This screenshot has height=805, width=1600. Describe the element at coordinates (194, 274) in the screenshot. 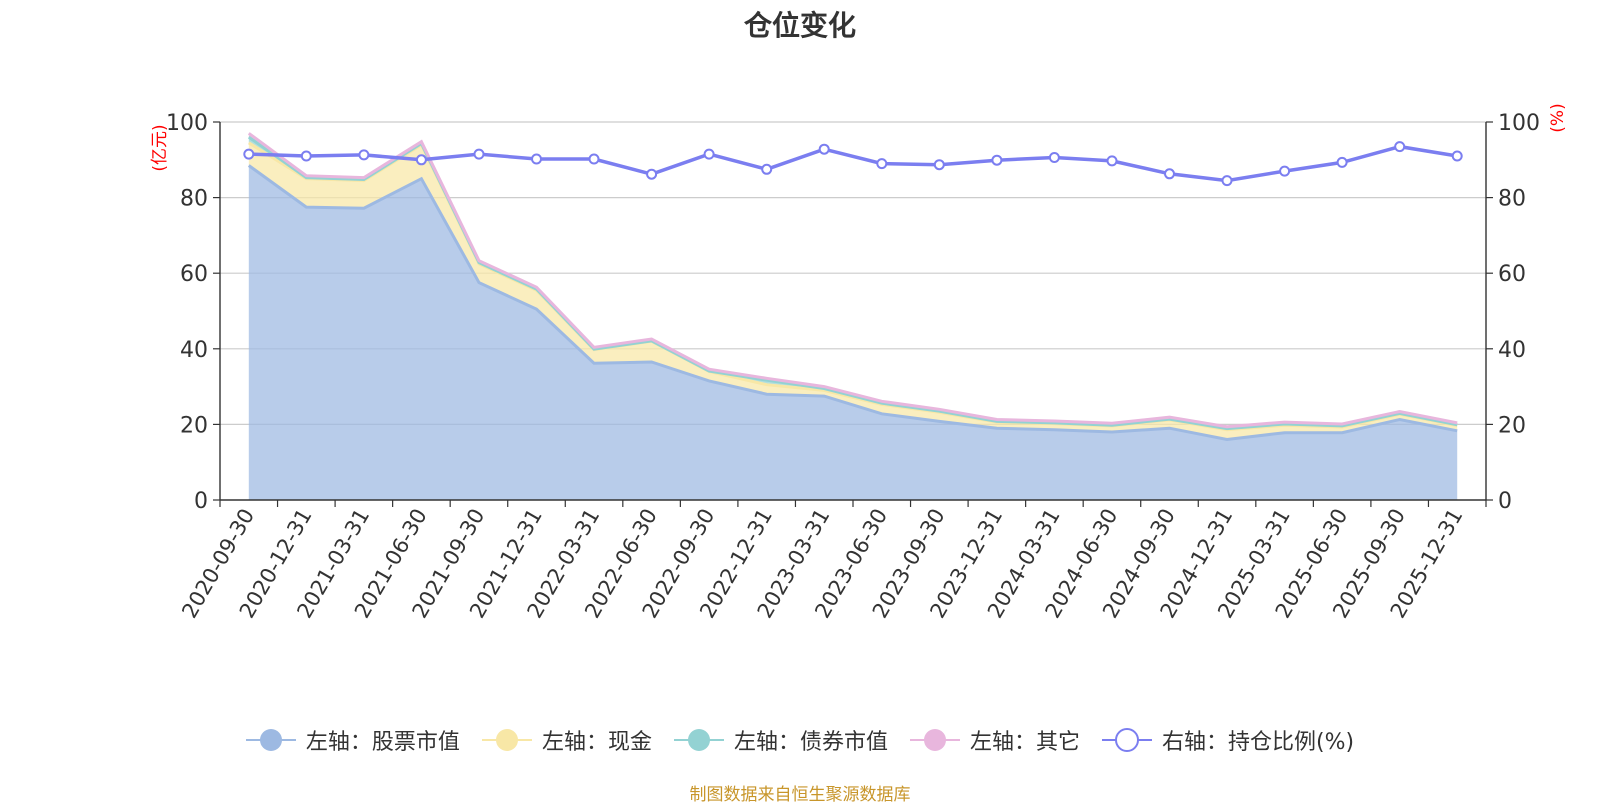

I see `left-y-tick-label: 60` at that location.